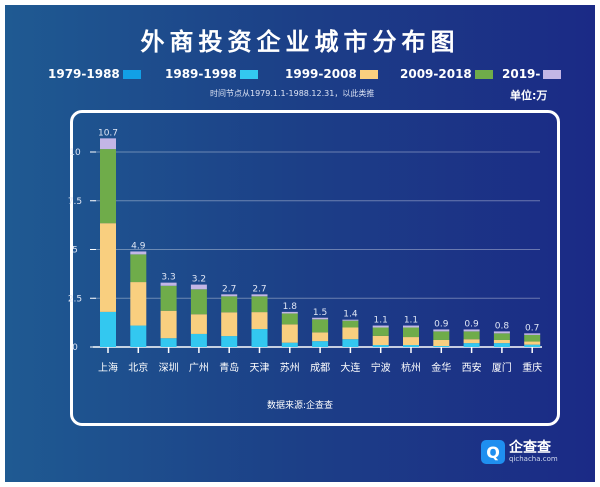 This screenshot has height=487, width=600. I want to click on y-tick-label: 10, so click(75, 153).